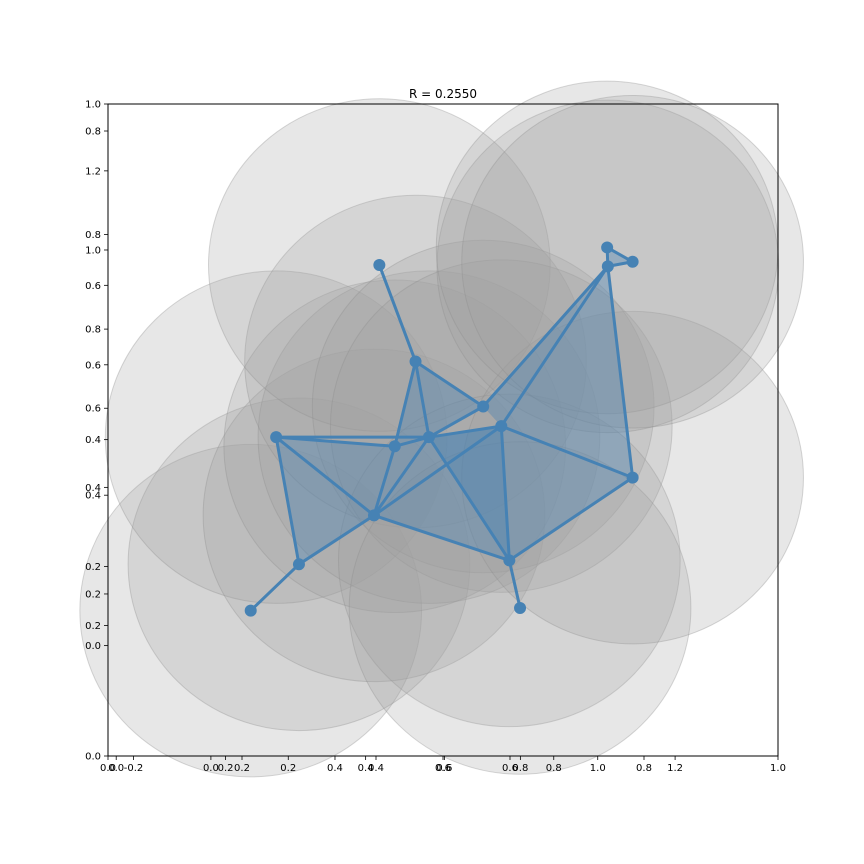 The width and height of the screenshot is (864, 864). I want to click on mid-axis-xtick-label-0.2: 0.2, so click(226, 768).